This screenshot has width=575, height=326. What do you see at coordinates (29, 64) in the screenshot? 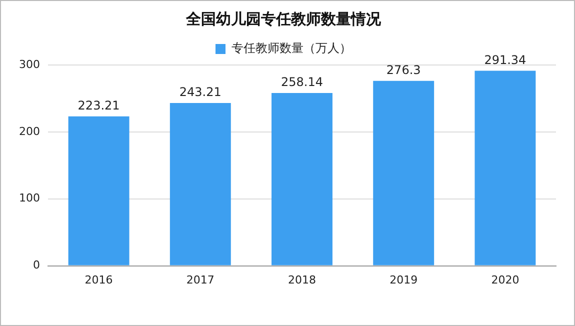
I see `y-tick-label: 300` at bounding box center [29, 64].